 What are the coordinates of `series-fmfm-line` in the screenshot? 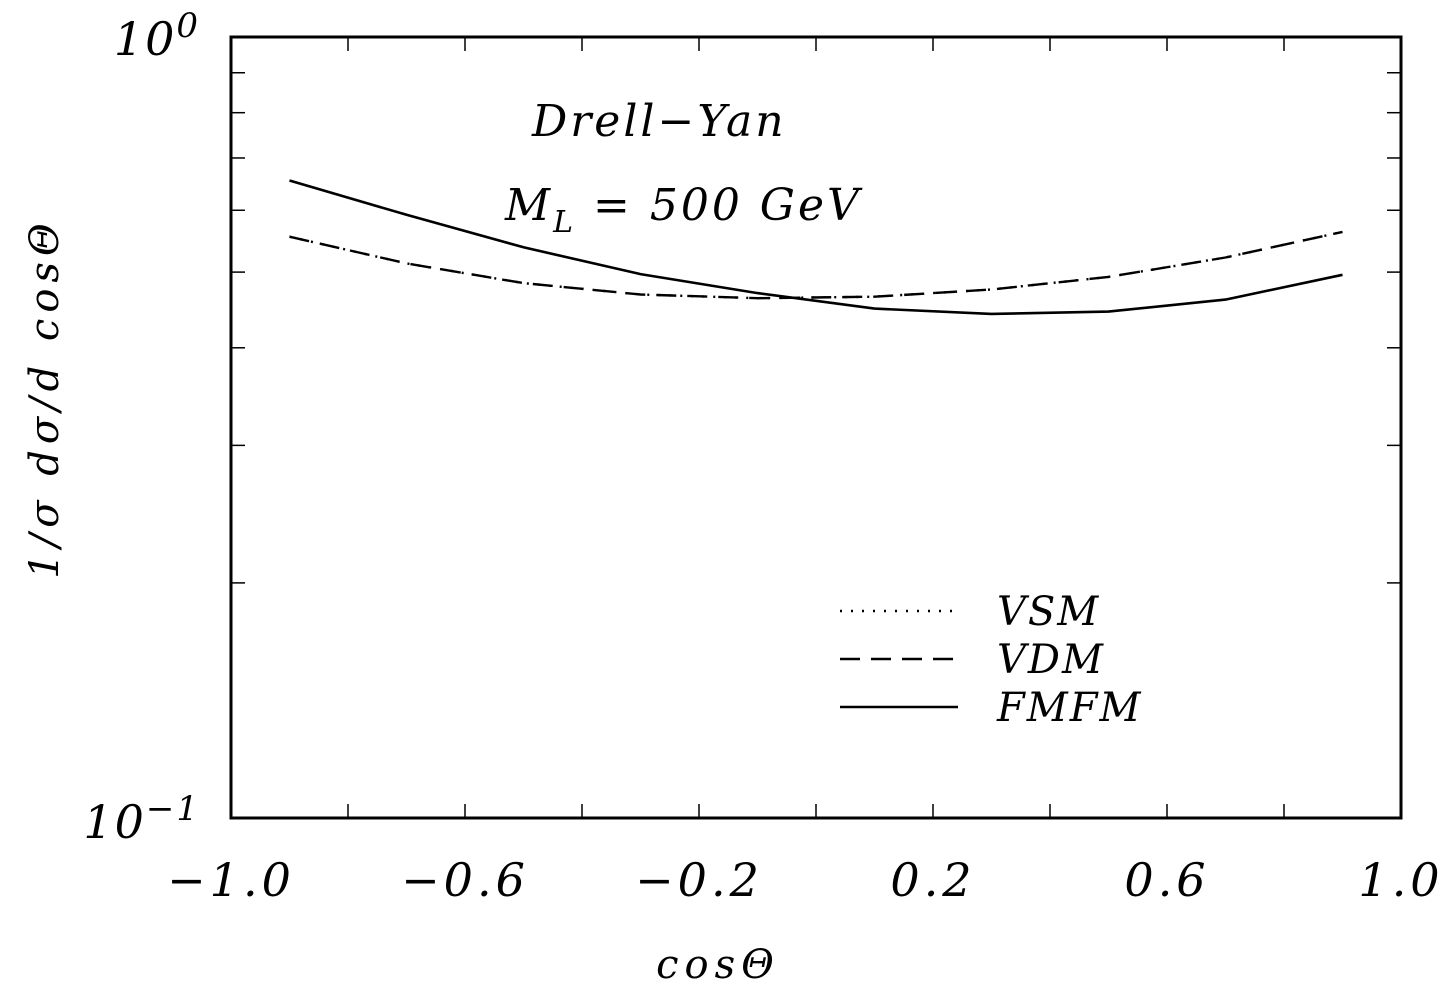 It's located at (816, 247).